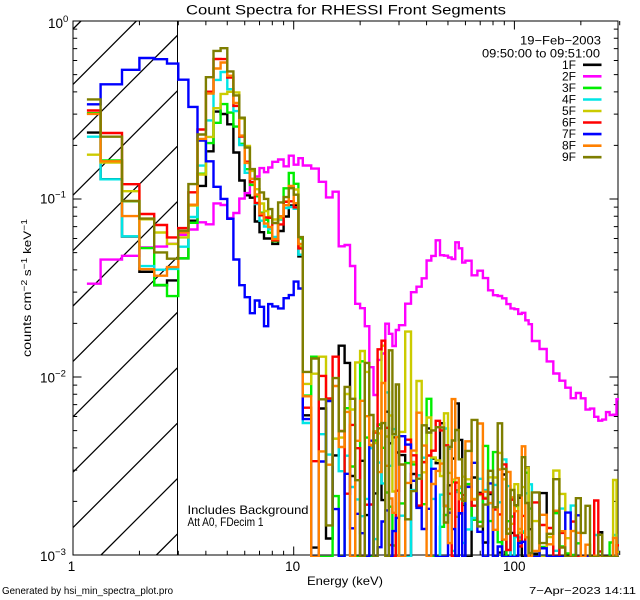 The image size is (640, 600). Describe the element at coordinates (72, 566) in the screenshot. I see `svg-text: 1` at that location.